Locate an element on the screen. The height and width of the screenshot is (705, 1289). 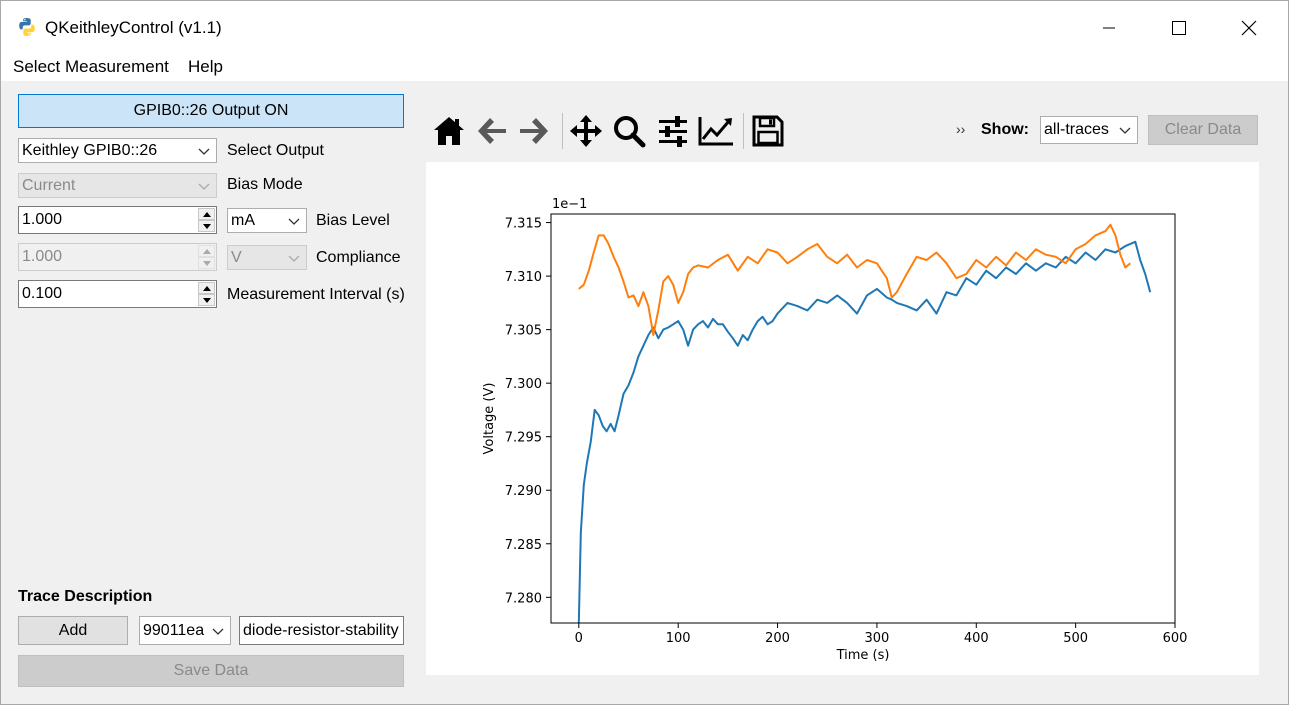
minimize-button is located at coordinates (1109, 28).